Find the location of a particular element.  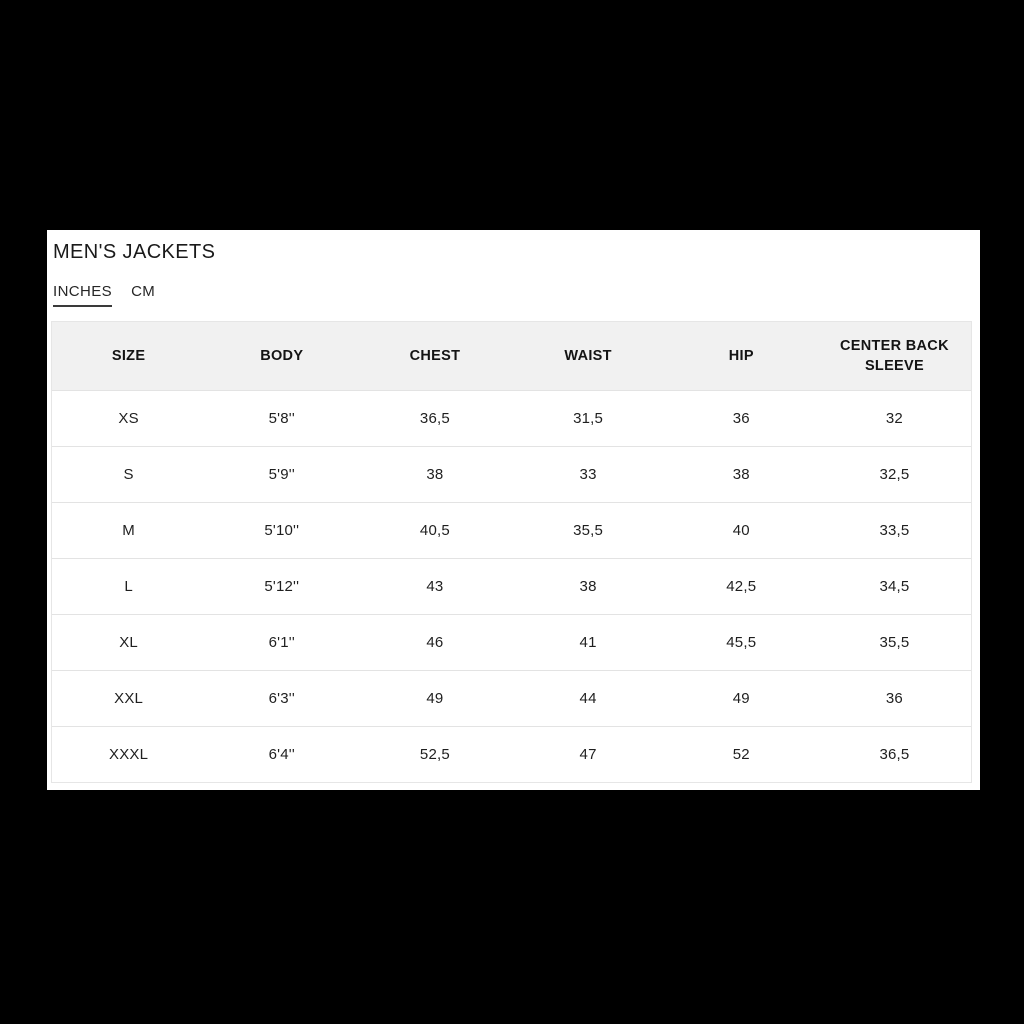

table-cell: 31,5 is located at coordinates (588, 418).